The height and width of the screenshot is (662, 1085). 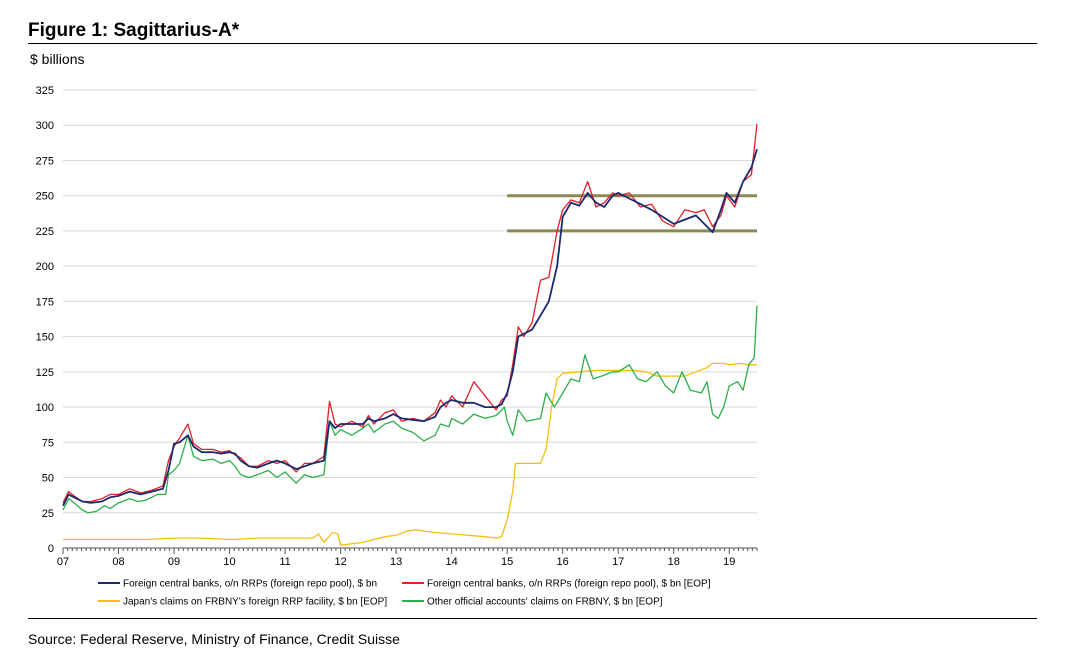 I want to click on y-tick-label: 0, so click(x=51, y=549).